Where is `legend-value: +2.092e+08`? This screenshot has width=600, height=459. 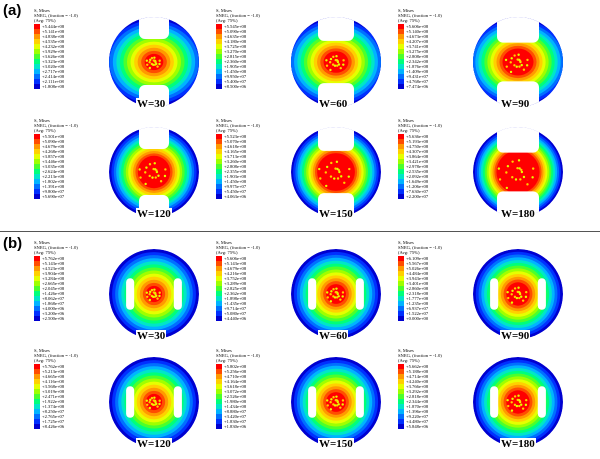
legend-value: +2.092e+08 is located at coordinates (417, 176).